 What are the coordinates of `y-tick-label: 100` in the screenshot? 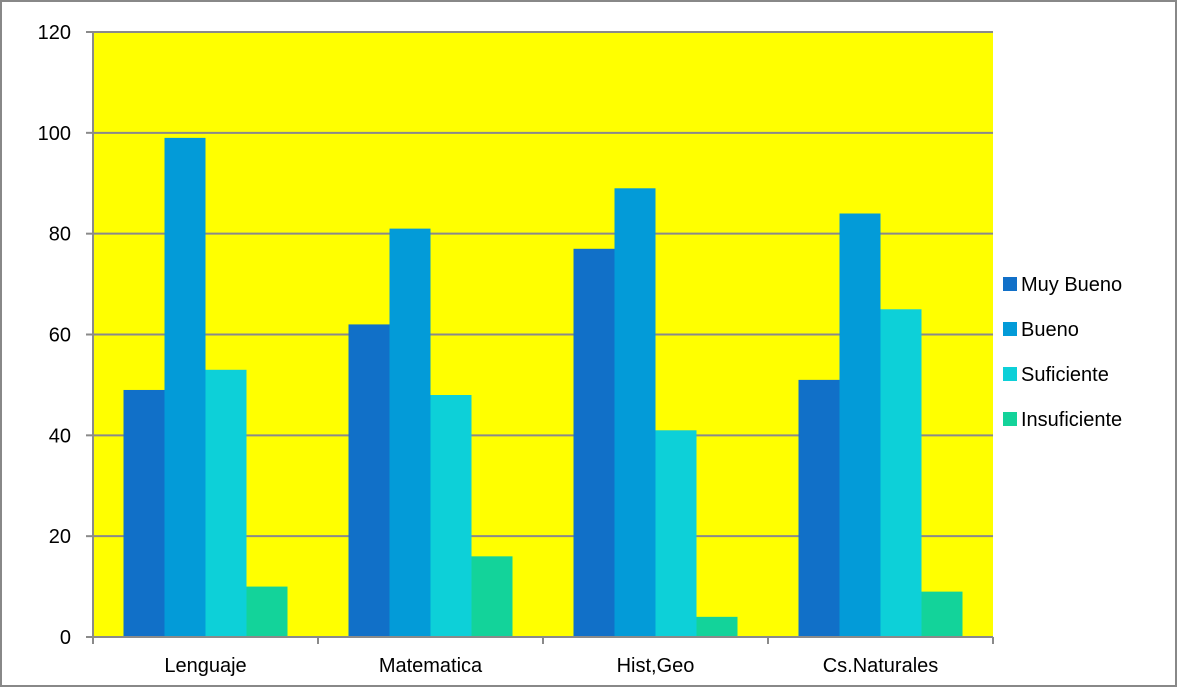 It's located at (54, 134).